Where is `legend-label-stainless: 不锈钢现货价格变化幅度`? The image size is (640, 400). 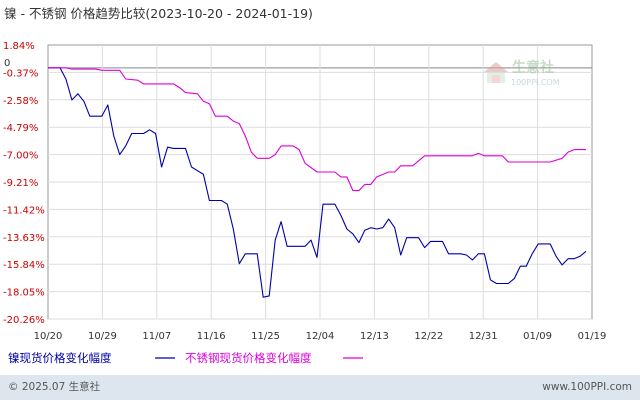
legend-label-stainless: 不锈钢现货价格变化幅度 is located at coordinates (248, 358).